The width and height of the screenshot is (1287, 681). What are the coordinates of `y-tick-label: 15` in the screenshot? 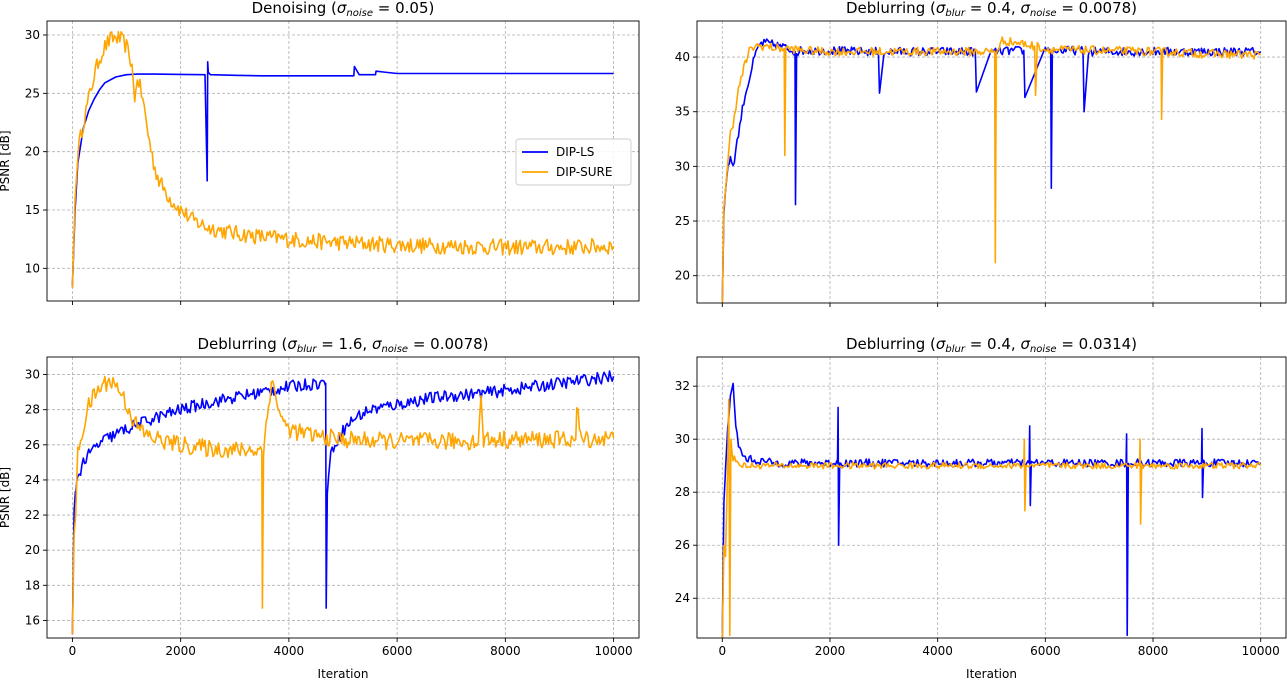 It's located at (32, 210).